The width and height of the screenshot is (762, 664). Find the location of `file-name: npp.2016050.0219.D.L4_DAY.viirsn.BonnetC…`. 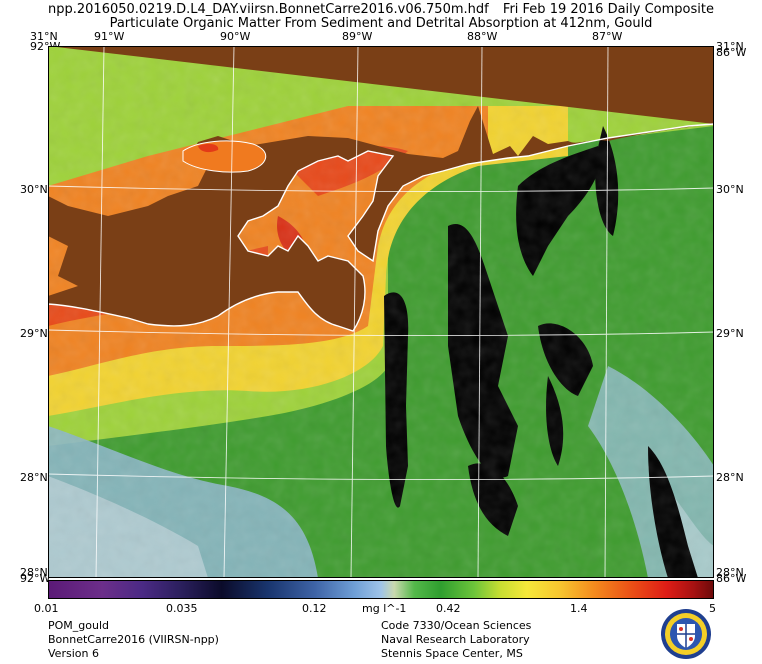

file-name: npp.2016050.0219.D.L4_DAY.viirsn.BonnetC… is located at coordinates (268, 9).